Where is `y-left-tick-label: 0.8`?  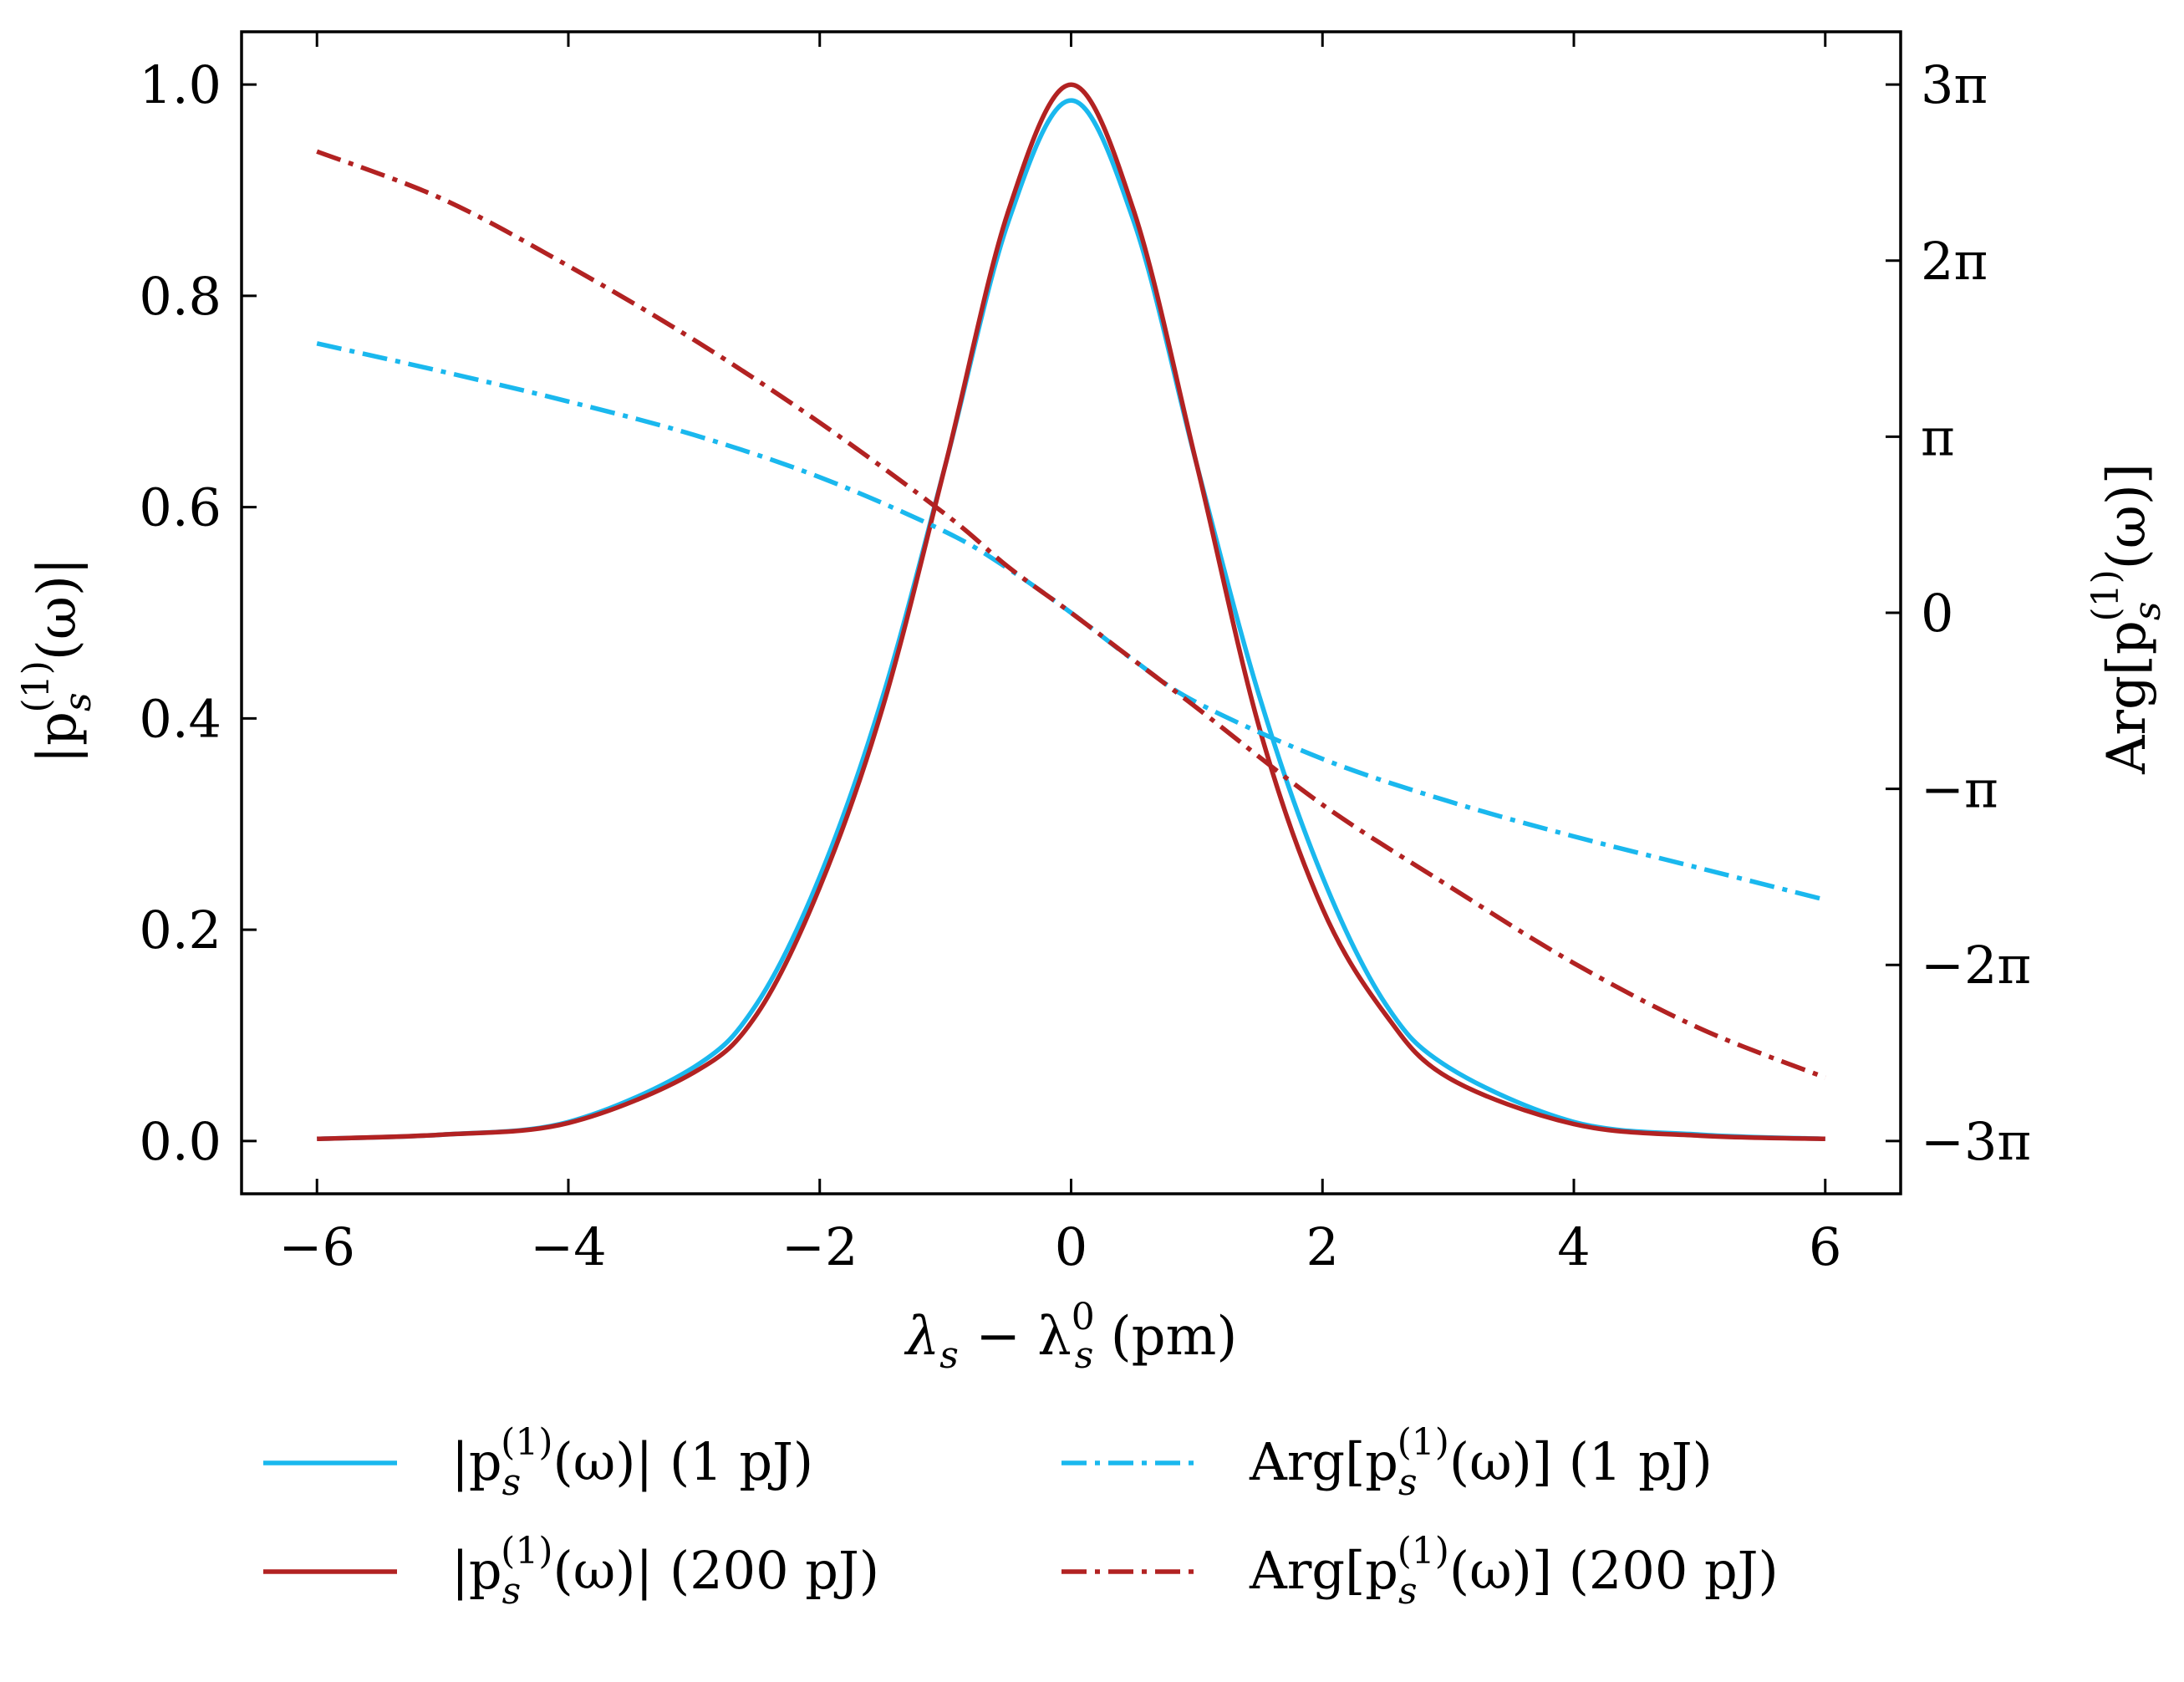
y-left-tick-label: 0.8 is located at coordinates (180, 296).